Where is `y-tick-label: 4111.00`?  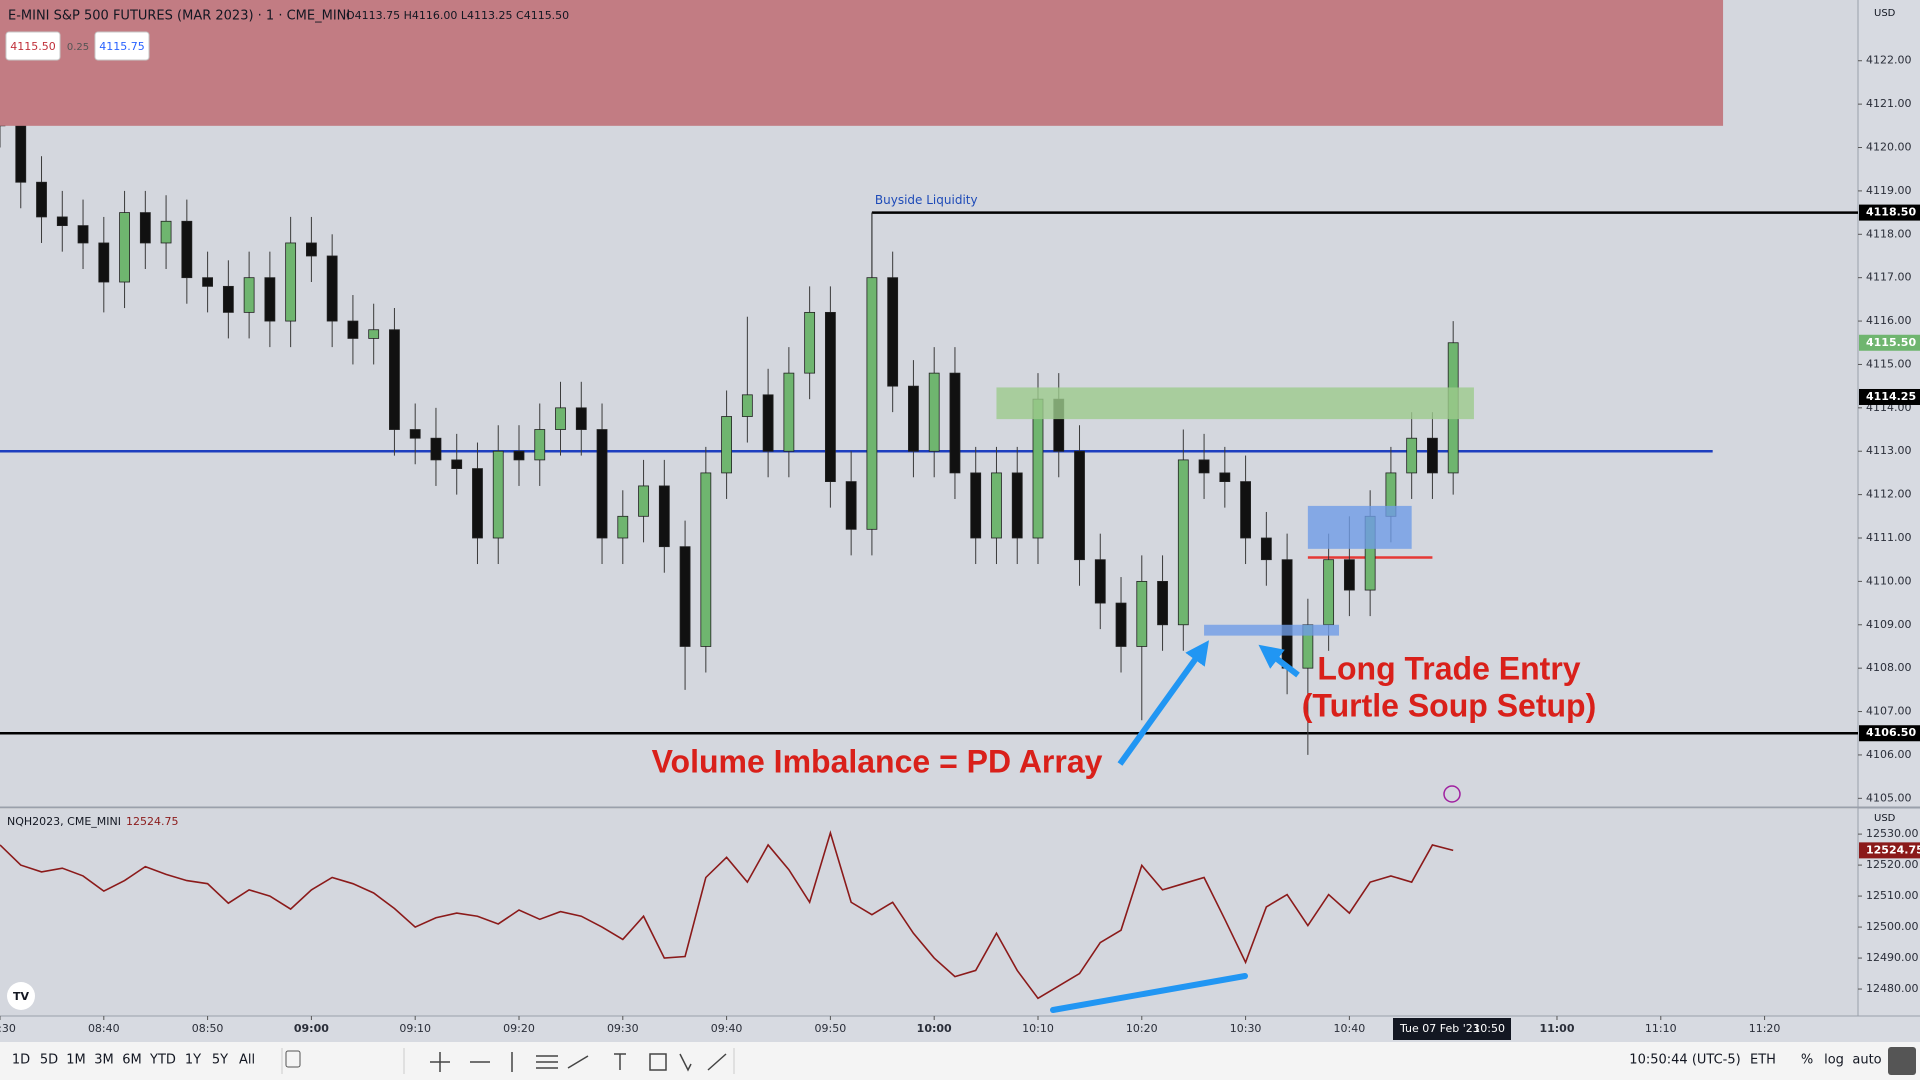 y-tick-label: 4111.00 is located at coordinates (1889, 537).